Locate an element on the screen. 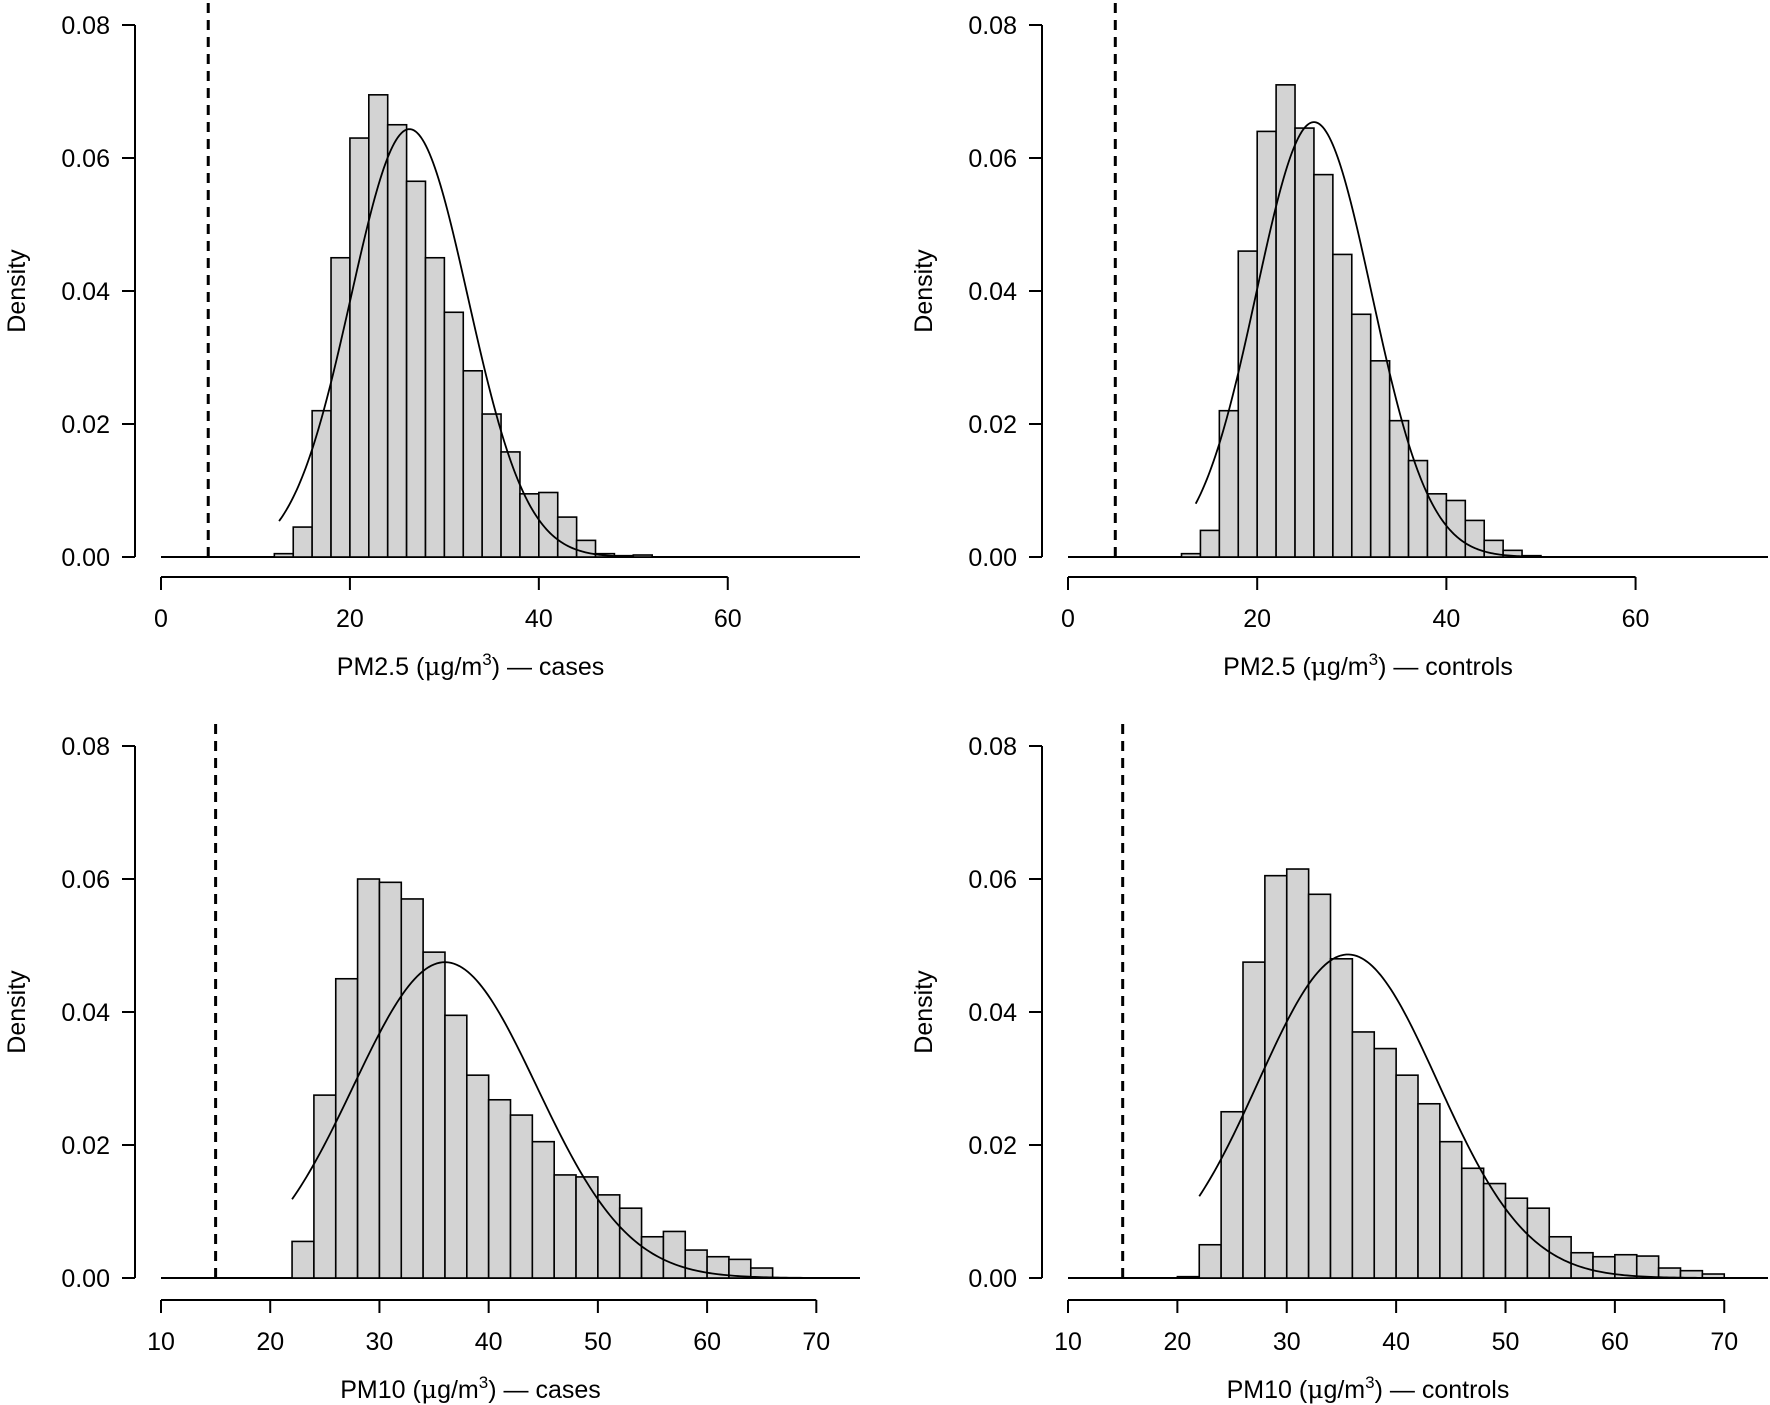 This screenshot has width=1770, height=1405. x-tick-label: 60 is located at coordinates (1636, 619).